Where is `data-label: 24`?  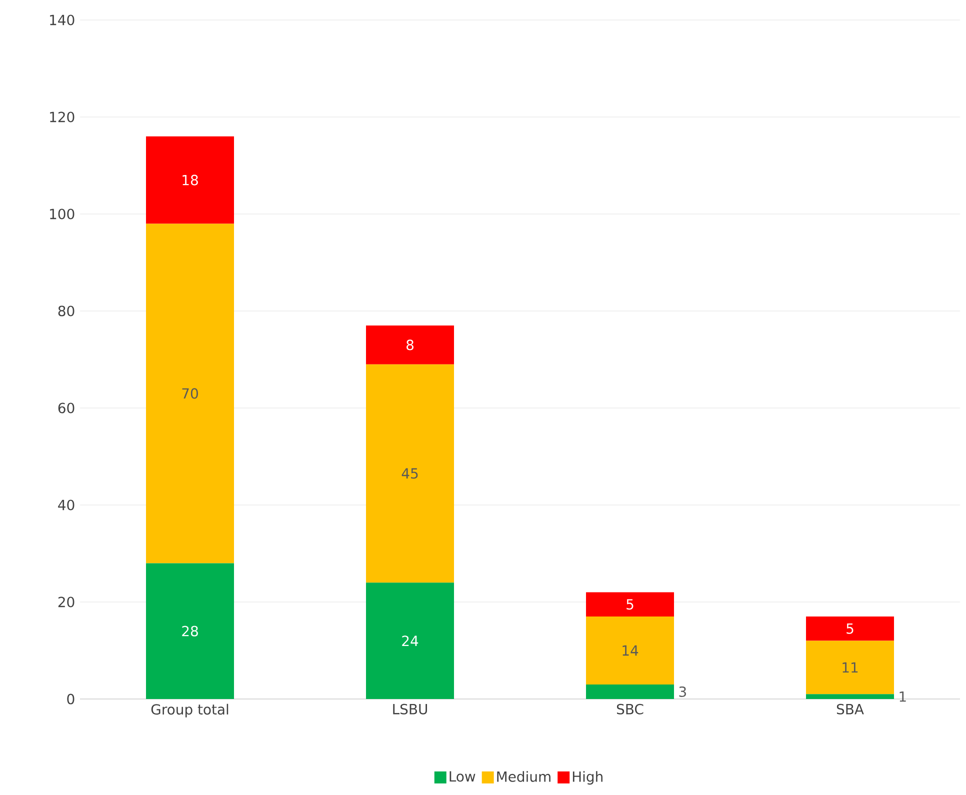 data-label: 24 is located at coordinates (410, 641).